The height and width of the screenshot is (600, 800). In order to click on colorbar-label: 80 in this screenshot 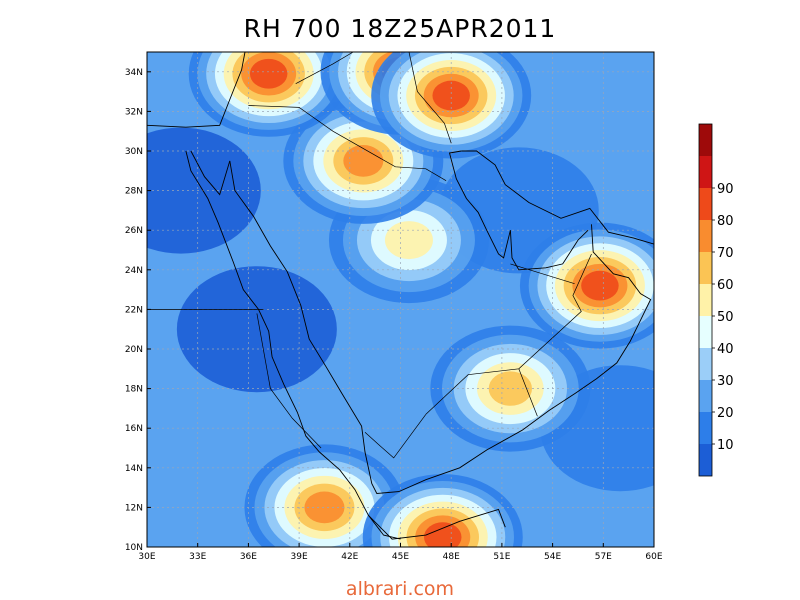, I will do `click(725, 221)`.